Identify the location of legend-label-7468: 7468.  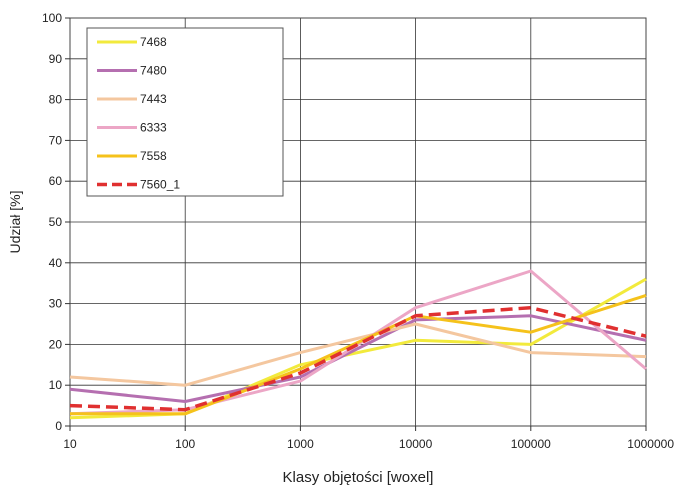
(153, 42).